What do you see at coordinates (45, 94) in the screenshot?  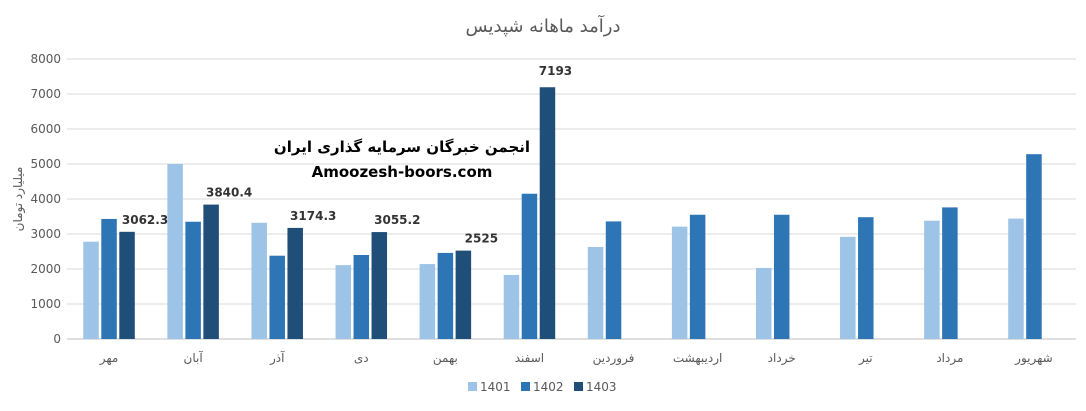 I see `y-tick-label: 7000` at bounding box center [45, 94].